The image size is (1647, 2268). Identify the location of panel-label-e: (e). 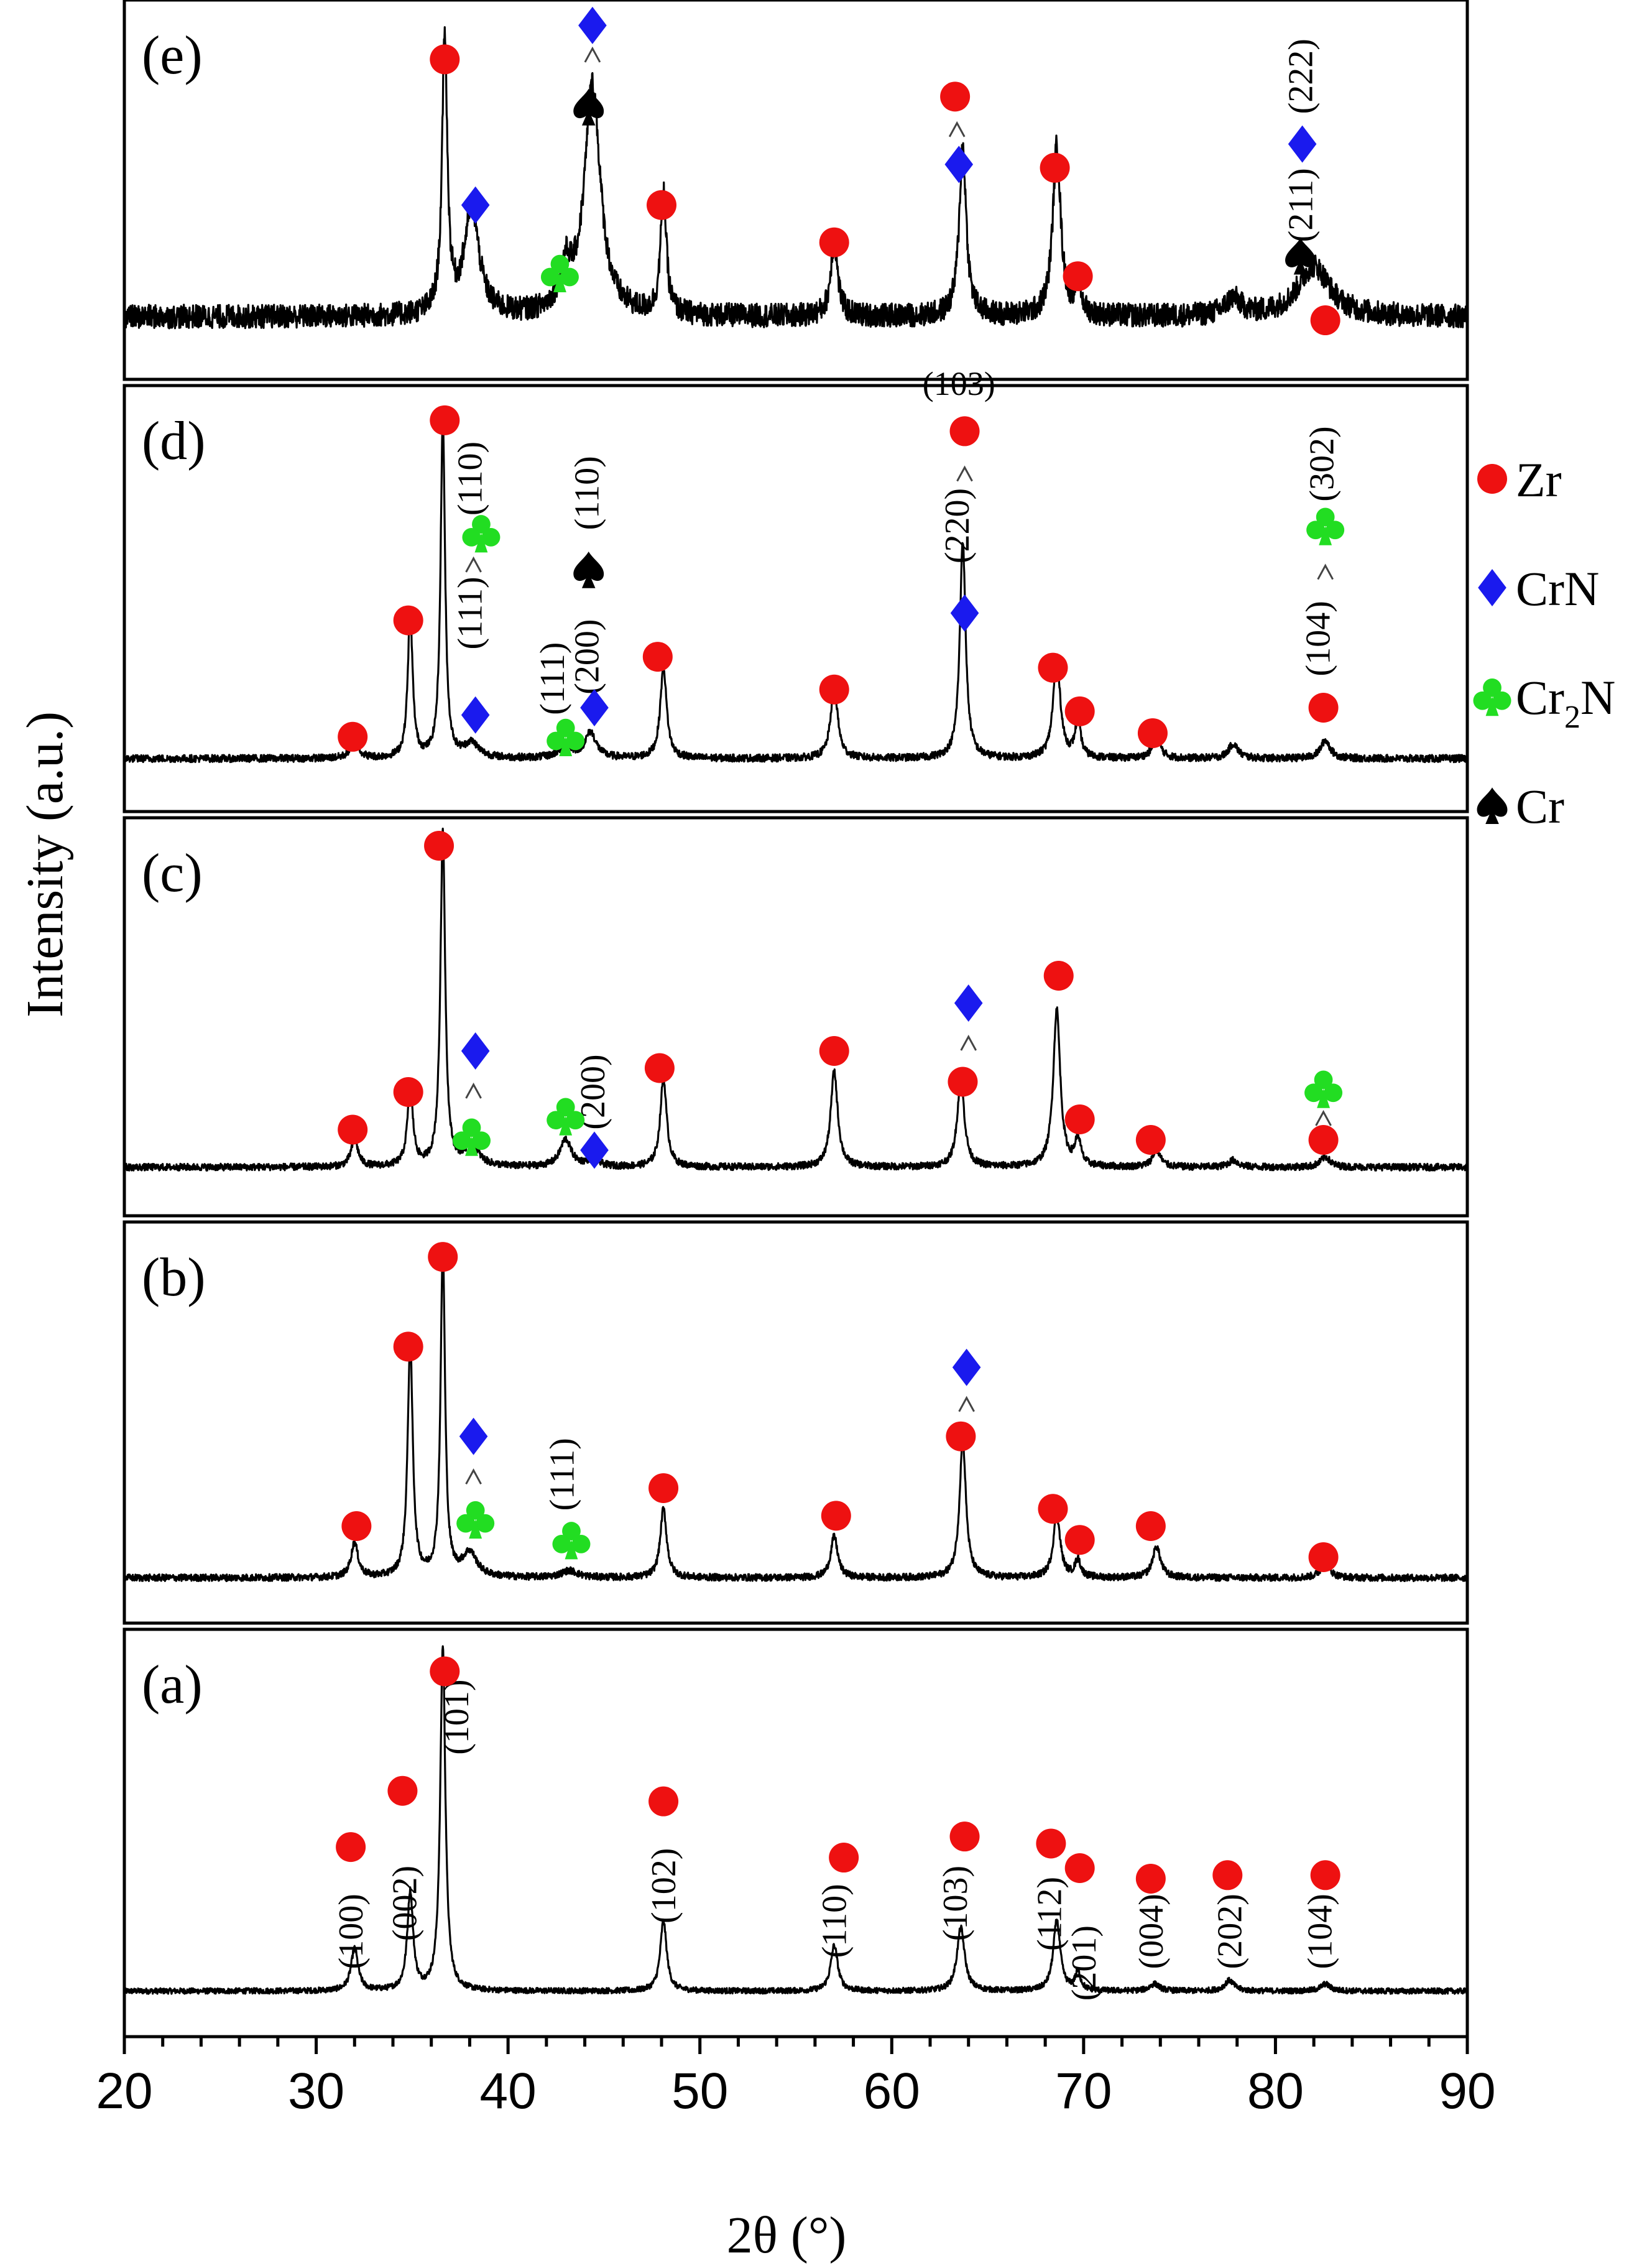
(172, 55).